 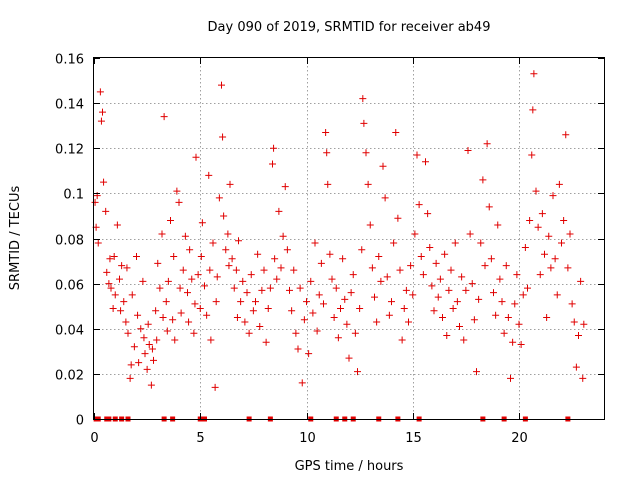 What do you see at coordinates (69, 150) in the screenshot?
I see `y-tick-label: 0.12` at bounding box center [69, 150].